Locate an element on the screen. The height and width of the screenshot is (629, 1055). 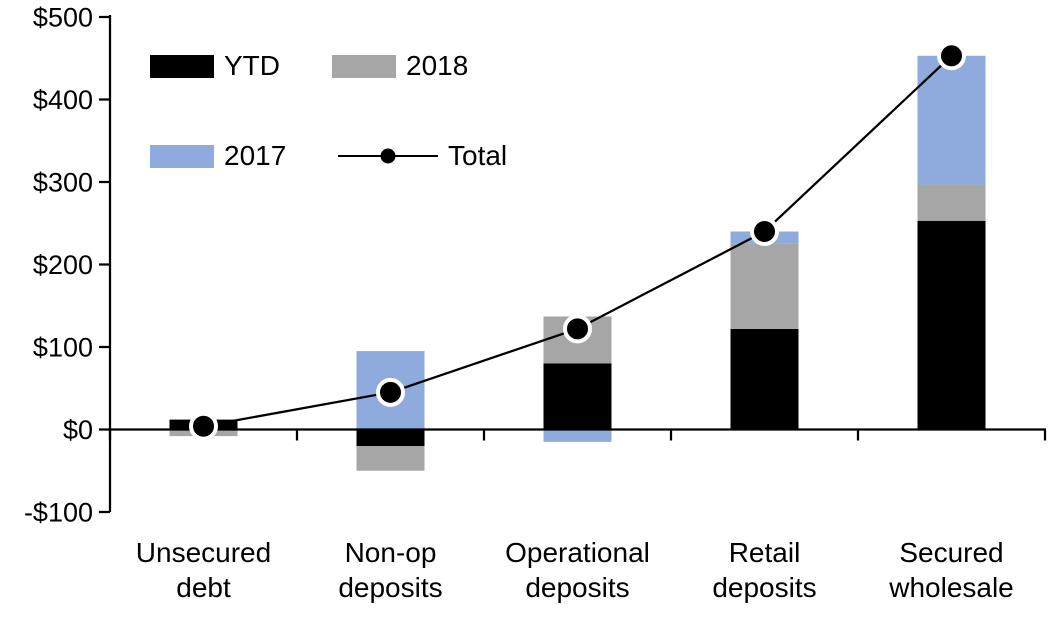
category-label-1-line-1: deposits is located at coordinates (390, 587).